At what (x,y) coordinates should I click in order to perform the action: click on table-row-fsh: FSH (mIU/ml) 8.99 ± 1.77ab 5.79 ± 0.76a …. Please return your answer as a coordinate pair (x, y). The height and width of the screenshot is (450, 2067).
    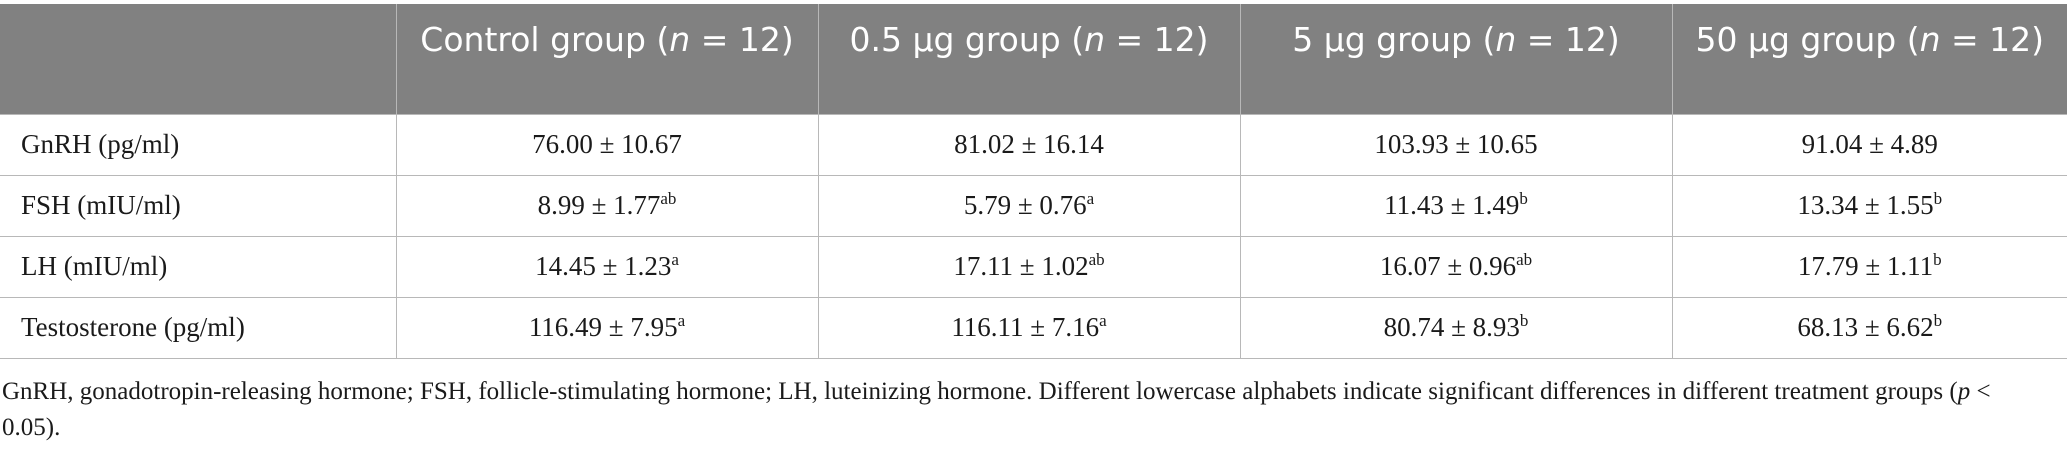
    Looking at the image, I should click on (1033, 205).